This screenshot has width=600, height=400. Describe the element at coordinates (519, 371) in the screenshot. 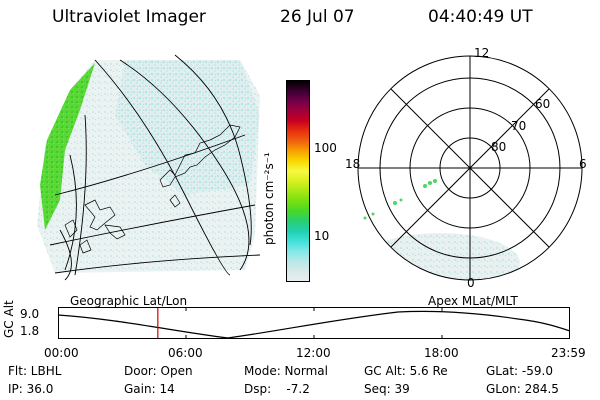

I see `glat-value: GLat: -59.0` at that location.